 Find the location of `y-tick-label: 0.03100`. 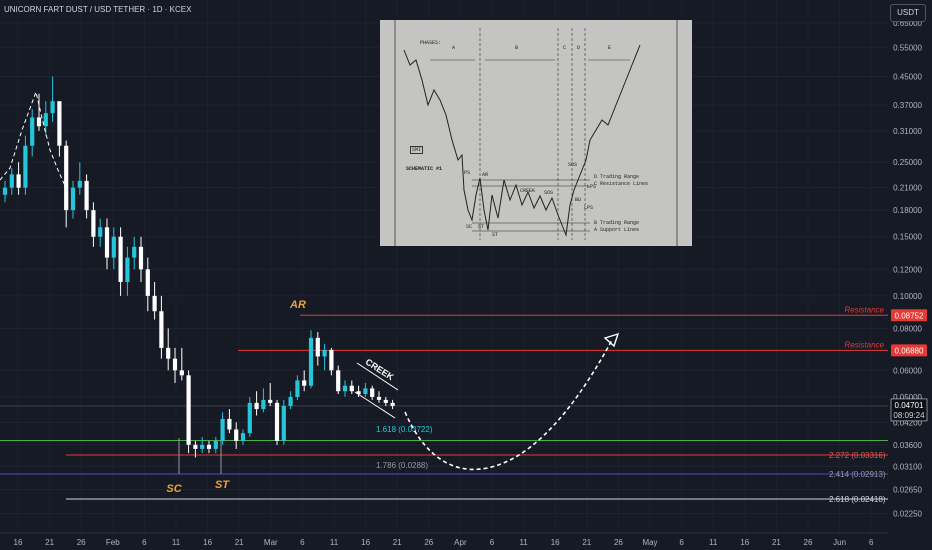

y-tick-label: 0.03100 is located at coordinates (907, 467).